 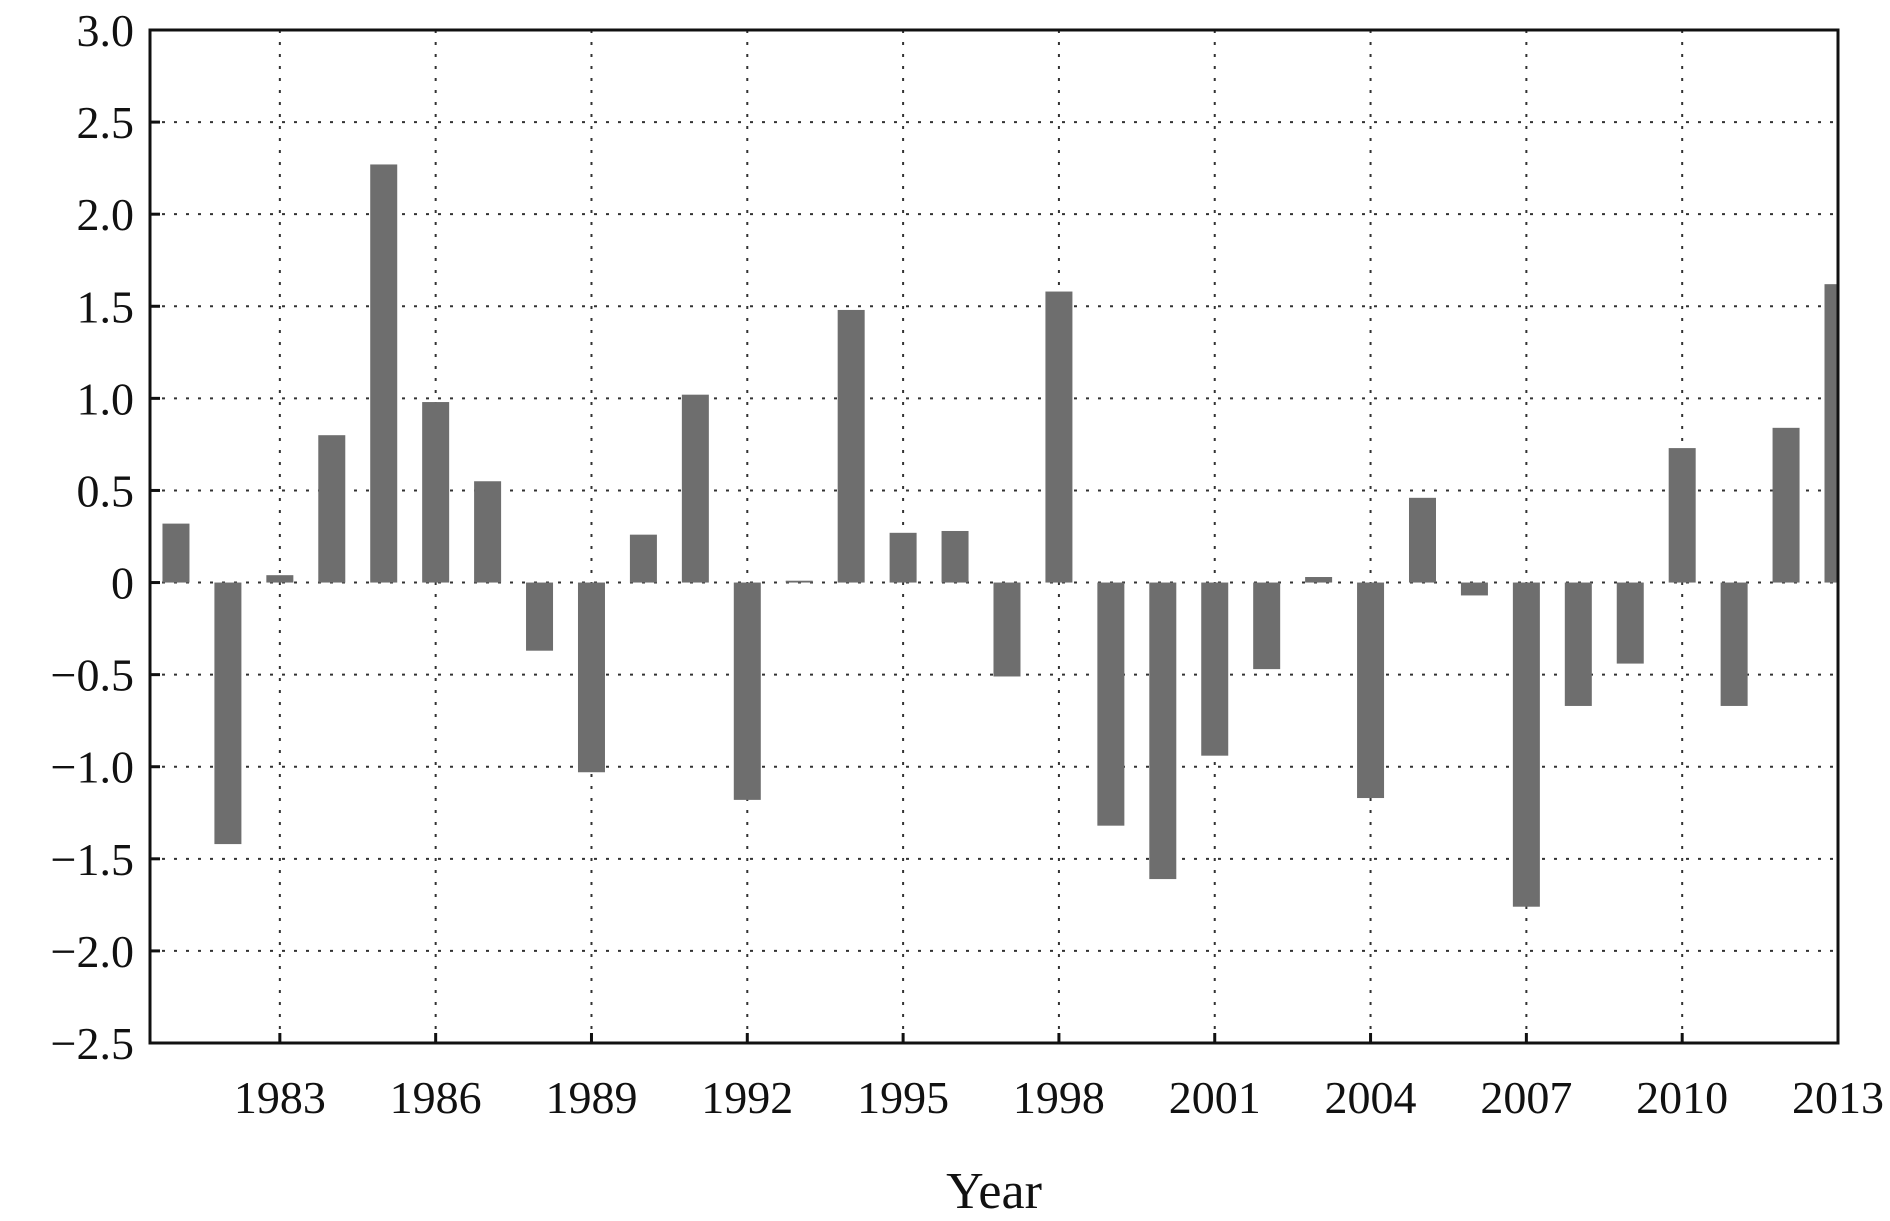 I want to click on y-tick-label: 3.0, so click(x=106, y=30).